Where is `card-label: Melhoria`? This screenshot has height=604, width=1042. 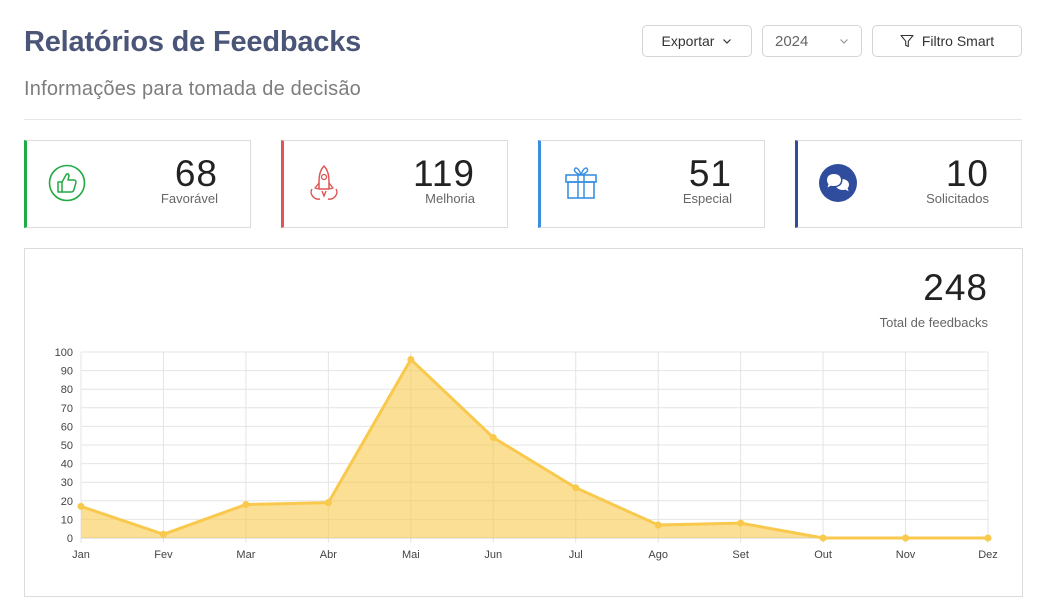 card-label: Melhoria is located at coordinates (450, 198).